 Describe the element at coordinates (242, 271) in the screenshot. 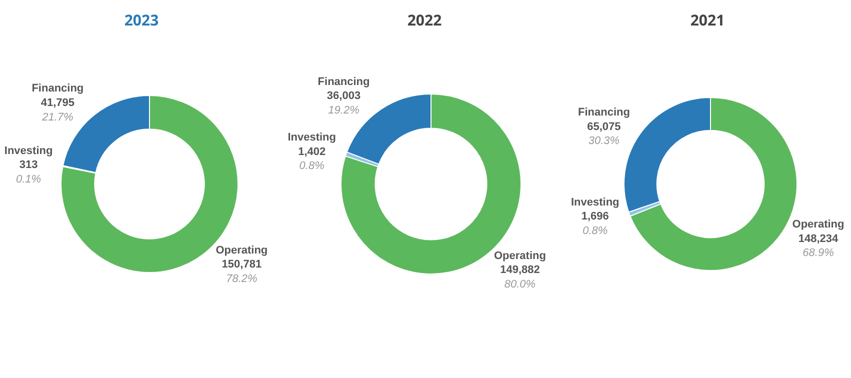

I see `data-label: 150,781 78.2%` at that location.